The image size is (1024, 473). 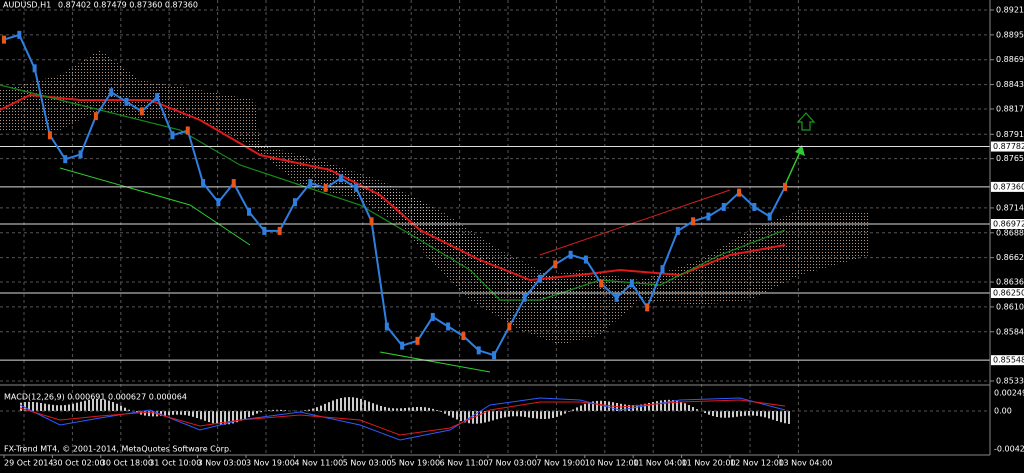 I want to click on time-label: 3 Nov 03:00, so click(x=222, y=463).